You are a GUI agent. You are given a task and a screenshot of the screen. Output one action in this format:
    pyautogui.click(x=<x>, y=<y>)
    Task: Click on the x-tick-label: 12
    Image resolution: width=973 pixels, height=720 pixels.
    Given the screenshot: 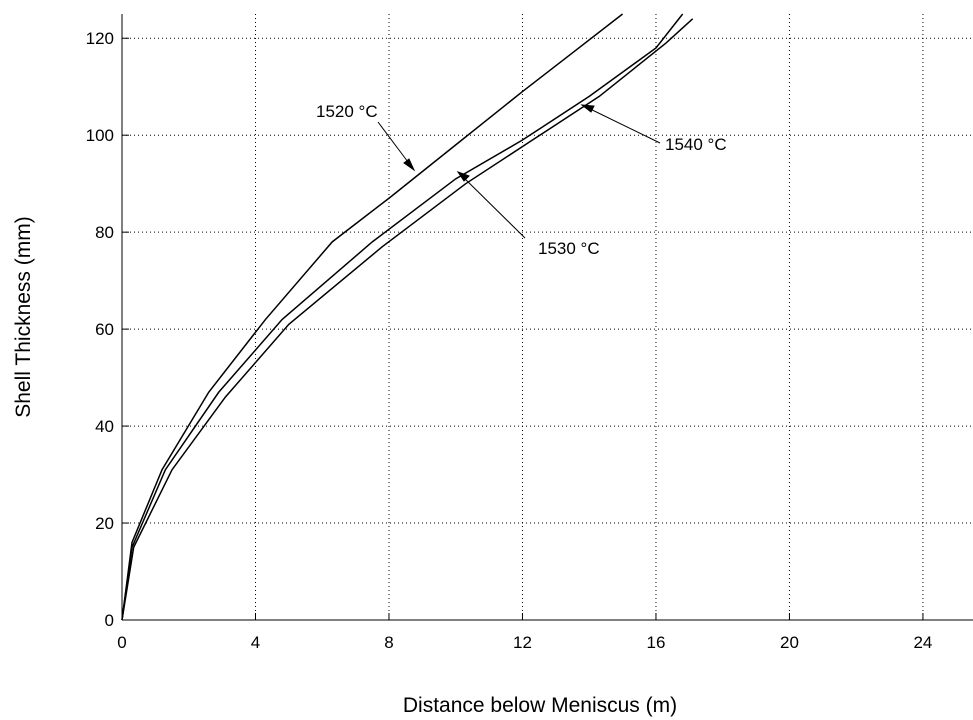 What is the action you would take?
    pyautogui.click(x=522, y=642)
    